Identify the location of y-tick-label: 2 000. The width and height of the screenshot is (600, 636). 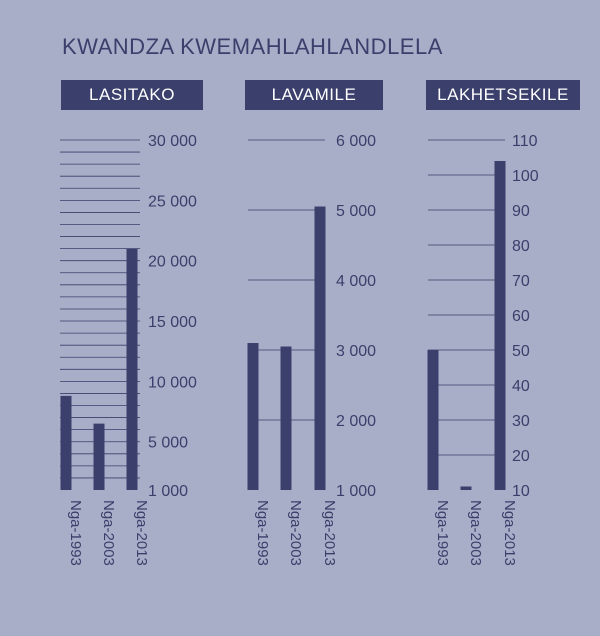
(356, 421).